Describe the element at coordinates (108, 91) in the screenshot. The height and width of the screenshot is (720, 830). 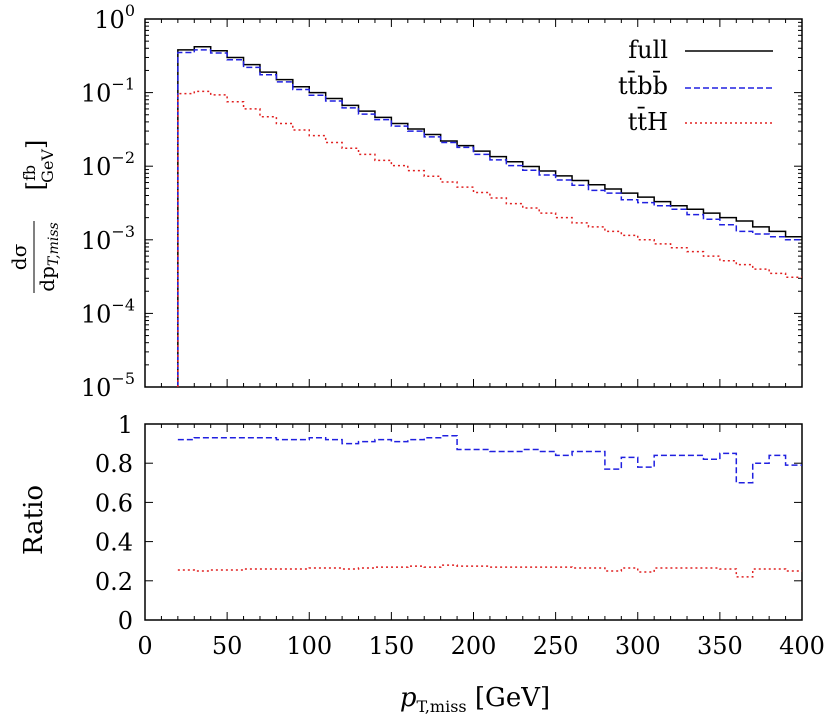
I see `y-tick-label: 10⁻¹` at that location.